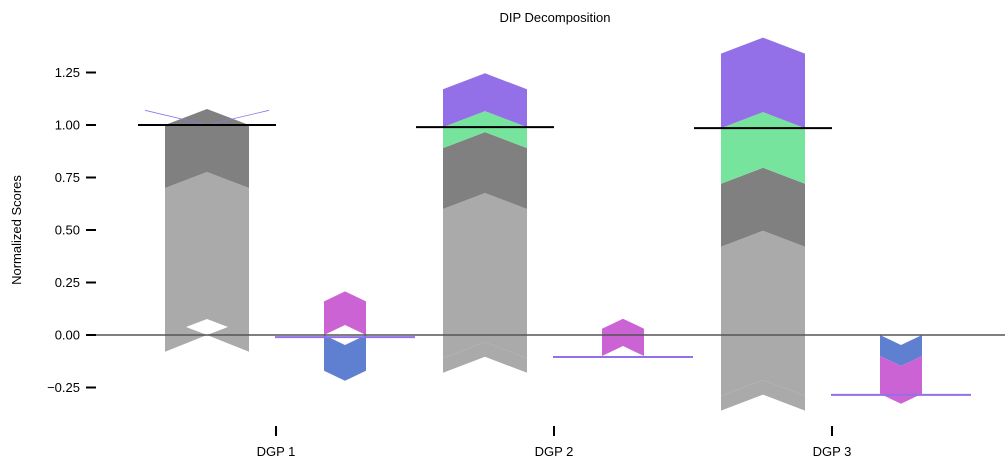 The width and height of the screenshot is (1005, 462). What do you see at coordinates (67, 282) in the screenshot?
I see `y-tick-label: 0.25` at bounding box center [67, 282].